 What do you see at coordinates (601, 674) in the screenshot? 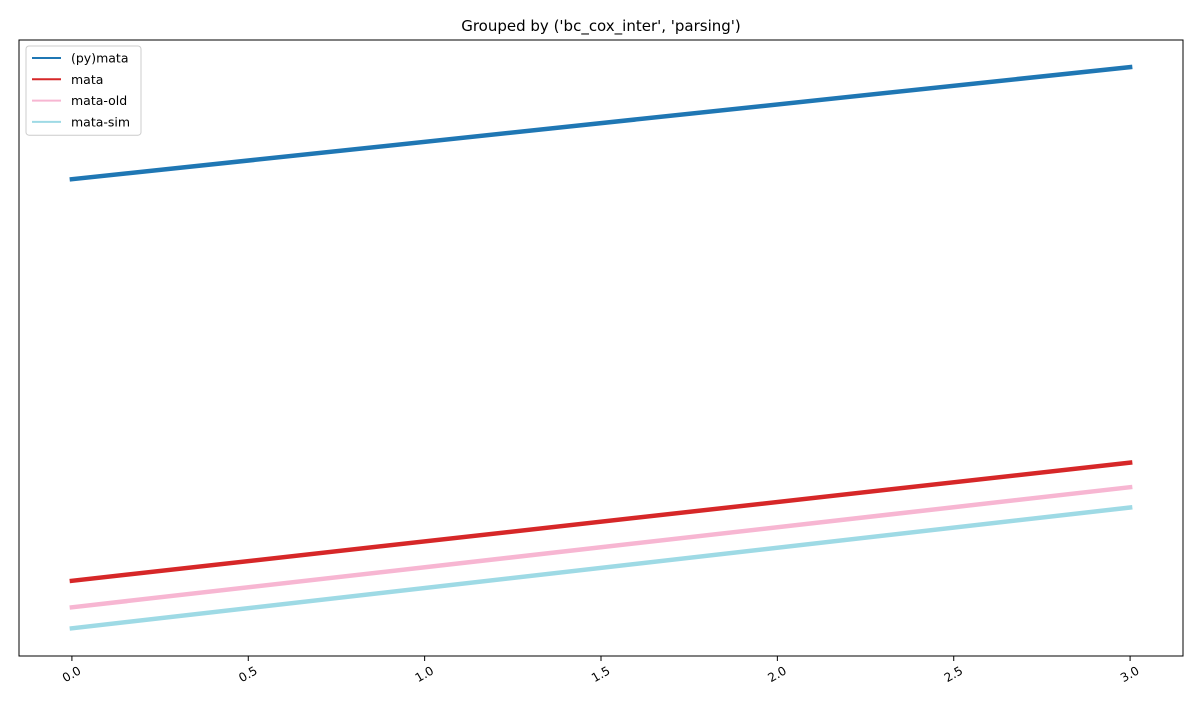
I see `x-tick-label-3: 1.5` at bounding box center [601, 674].